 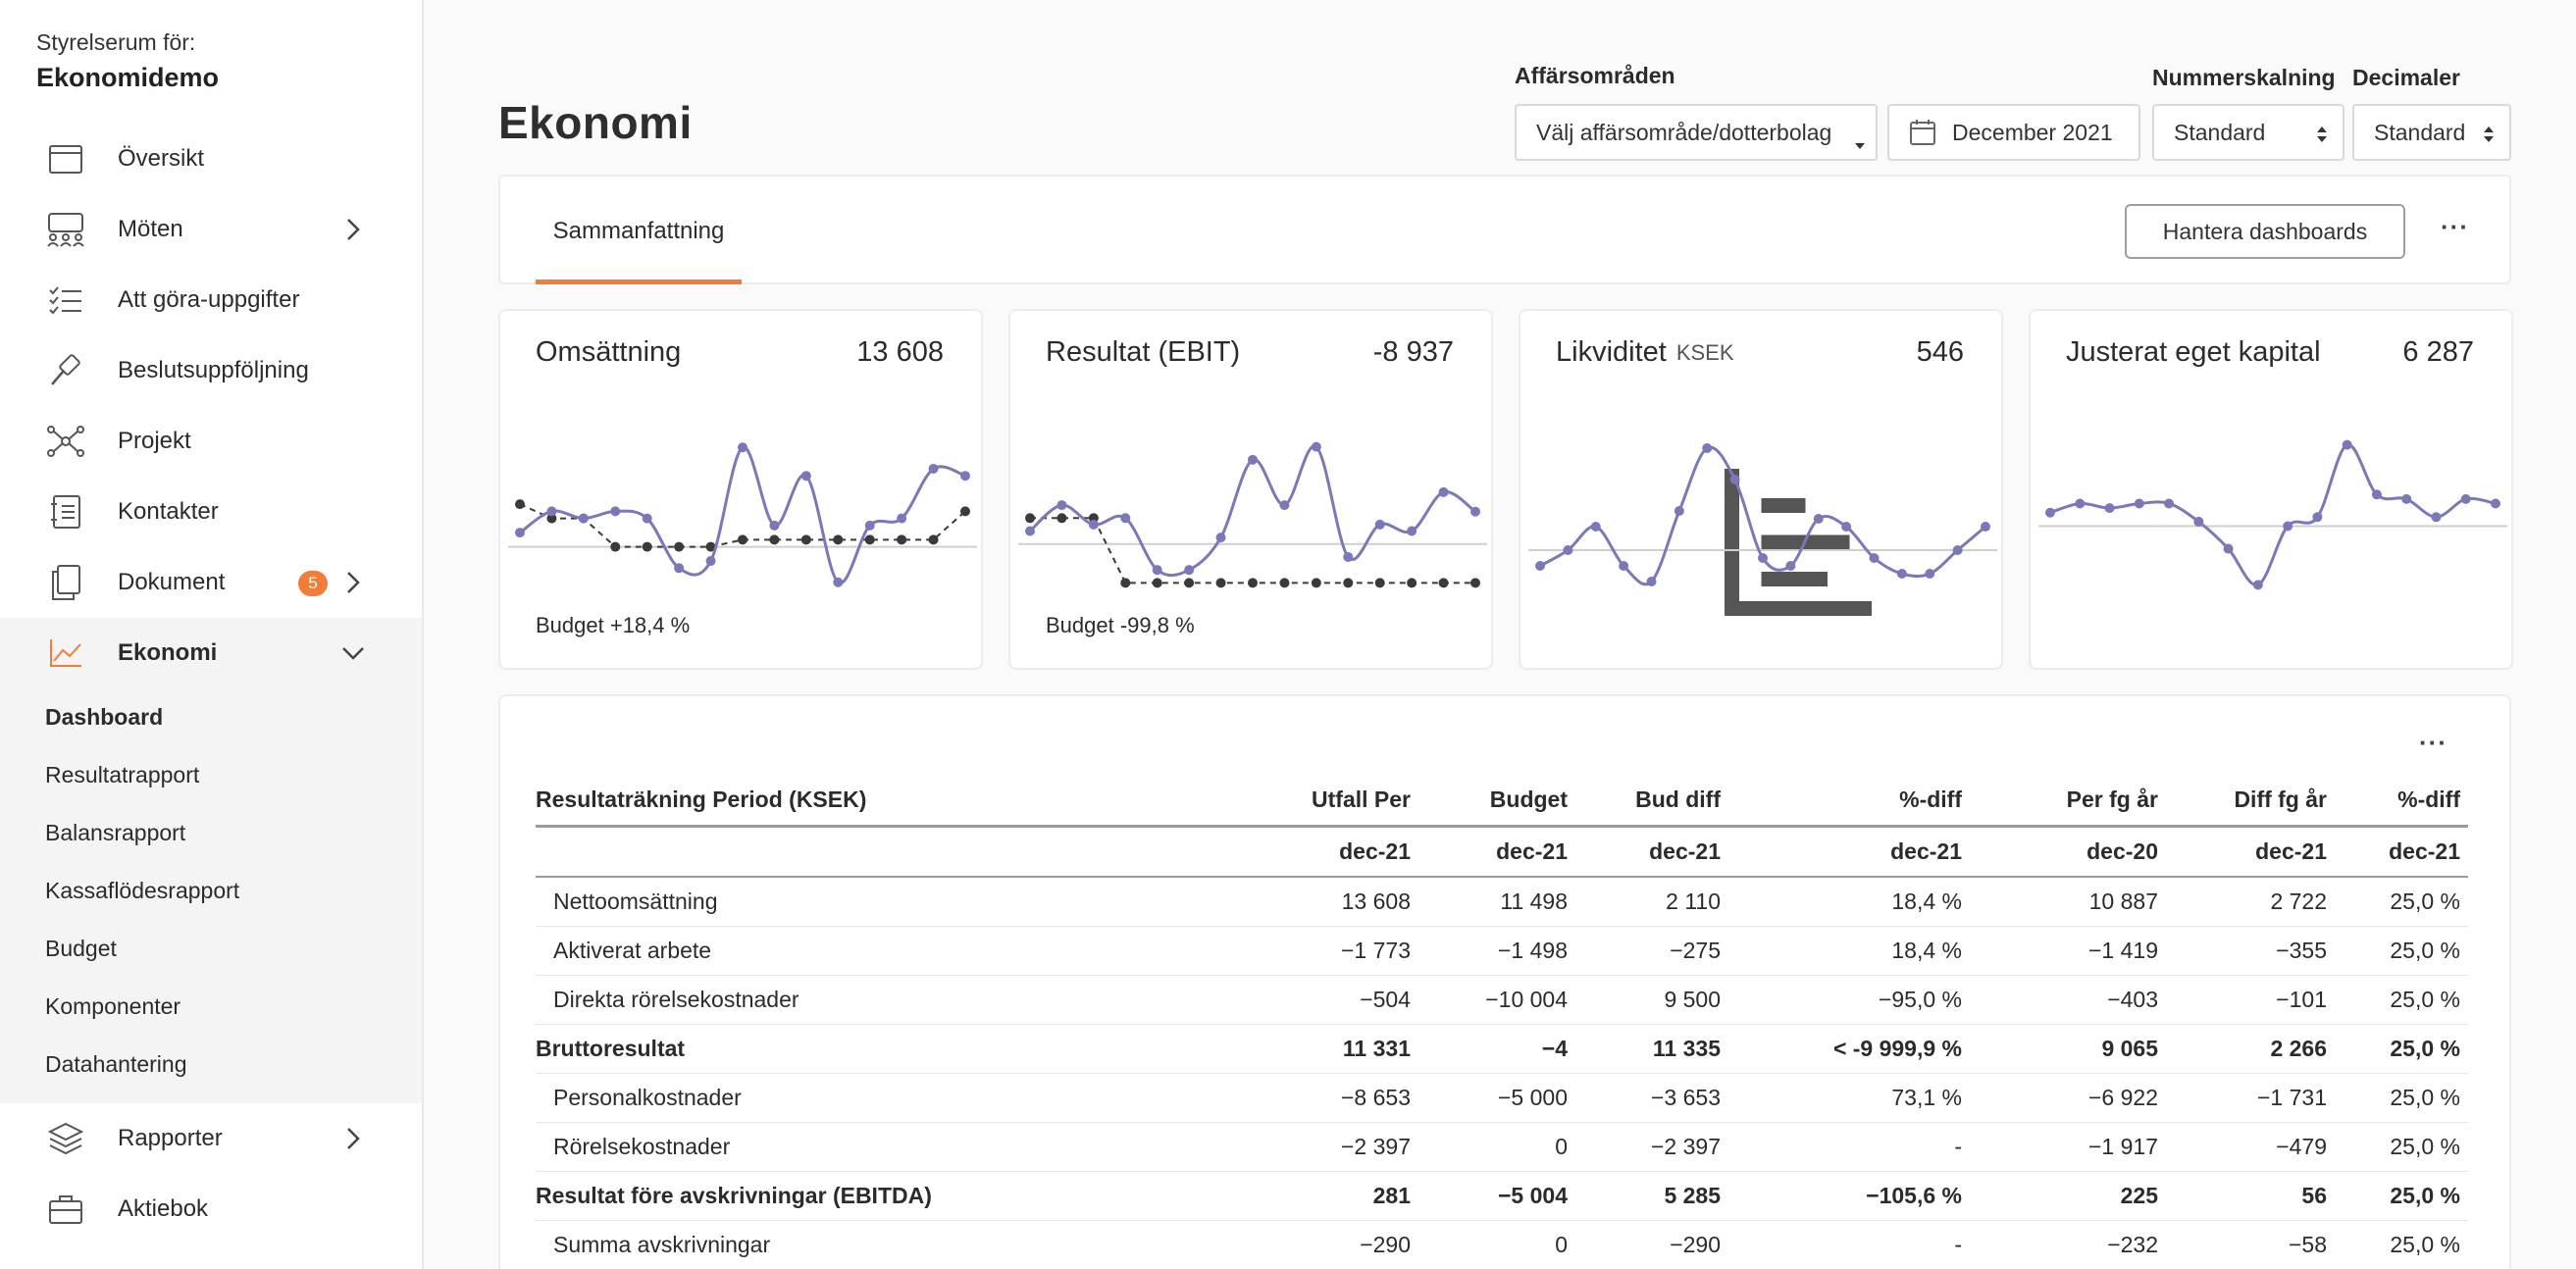 I want to click on row-label: Aktiverat arbete, so click(x=889, y=951).